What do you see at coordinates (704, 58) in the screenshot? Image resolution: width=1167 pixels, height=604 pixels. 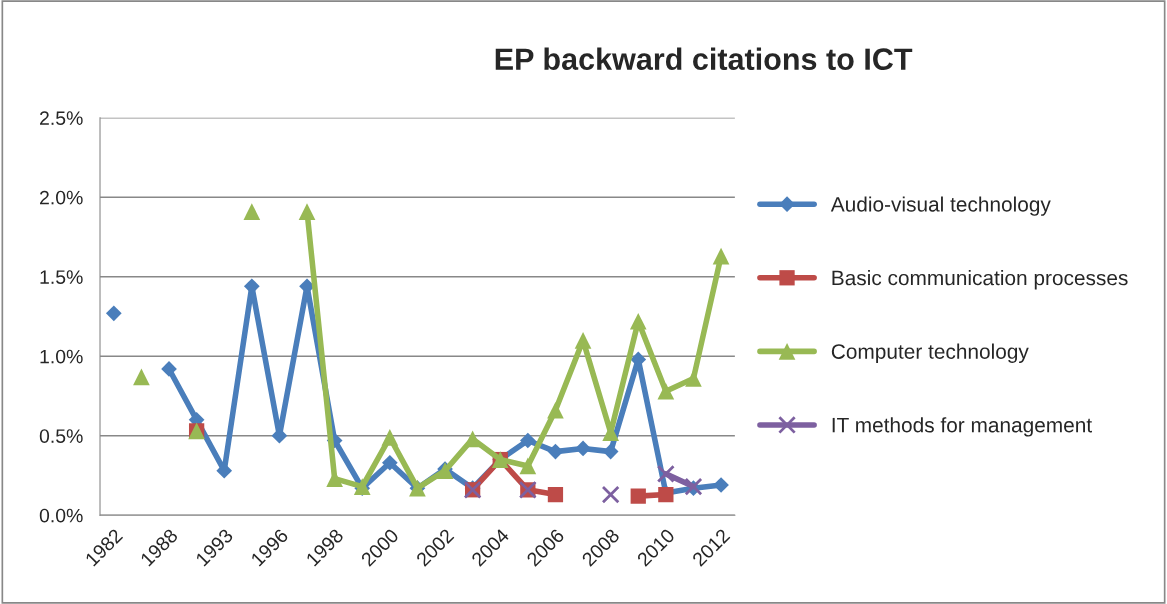 I see `chart-title: EP backward citations to ICT` at bounding box center [704, 58].